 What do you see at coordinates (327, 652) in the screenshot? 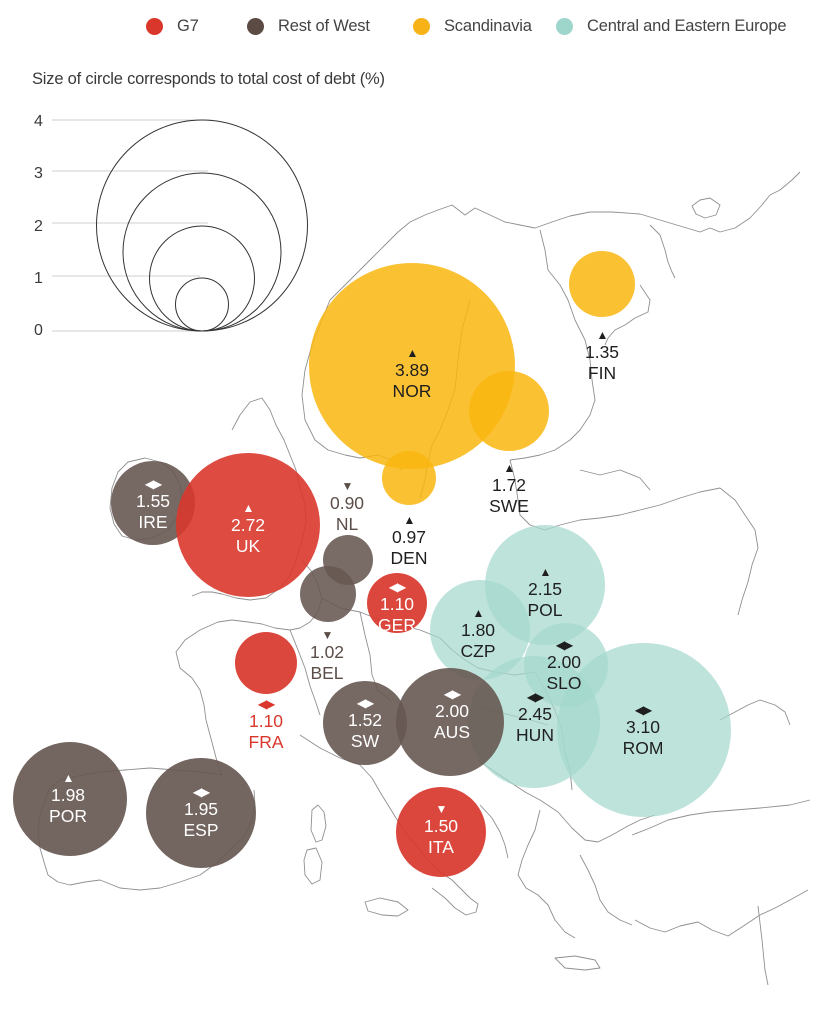
I see `value: 1.02` at bounding box center [327, 652].